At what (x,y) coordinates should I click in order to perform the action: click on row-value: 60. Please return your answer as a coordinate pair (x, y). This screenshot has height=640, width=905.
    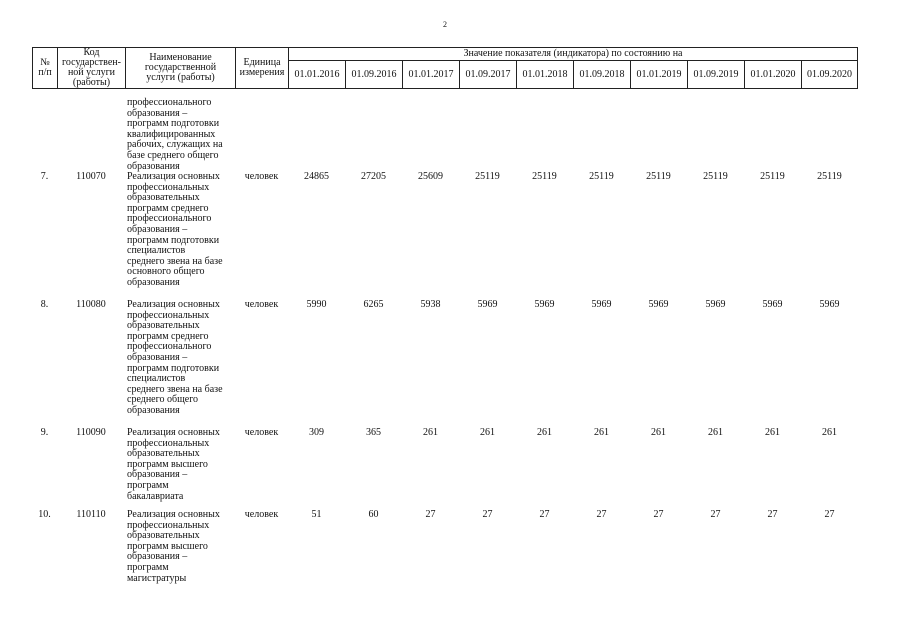
    Looking at the image, I should click on (373, 514).